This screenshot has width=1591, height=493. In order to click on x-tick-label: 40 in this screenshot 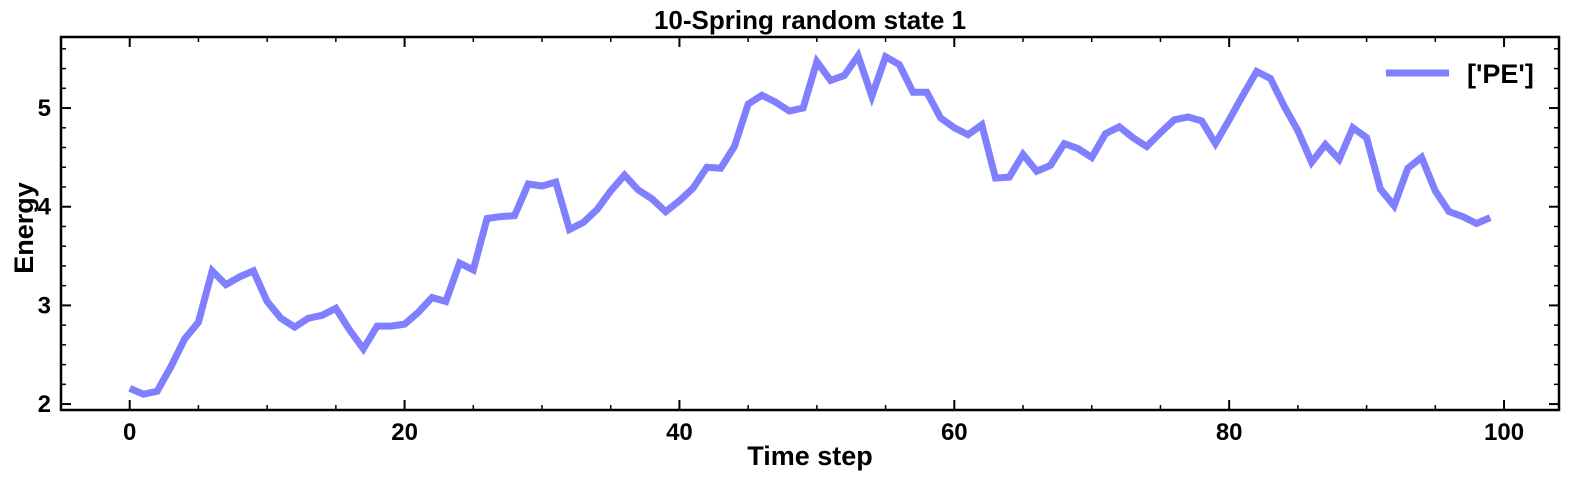, I will do `click(679, 432)`.